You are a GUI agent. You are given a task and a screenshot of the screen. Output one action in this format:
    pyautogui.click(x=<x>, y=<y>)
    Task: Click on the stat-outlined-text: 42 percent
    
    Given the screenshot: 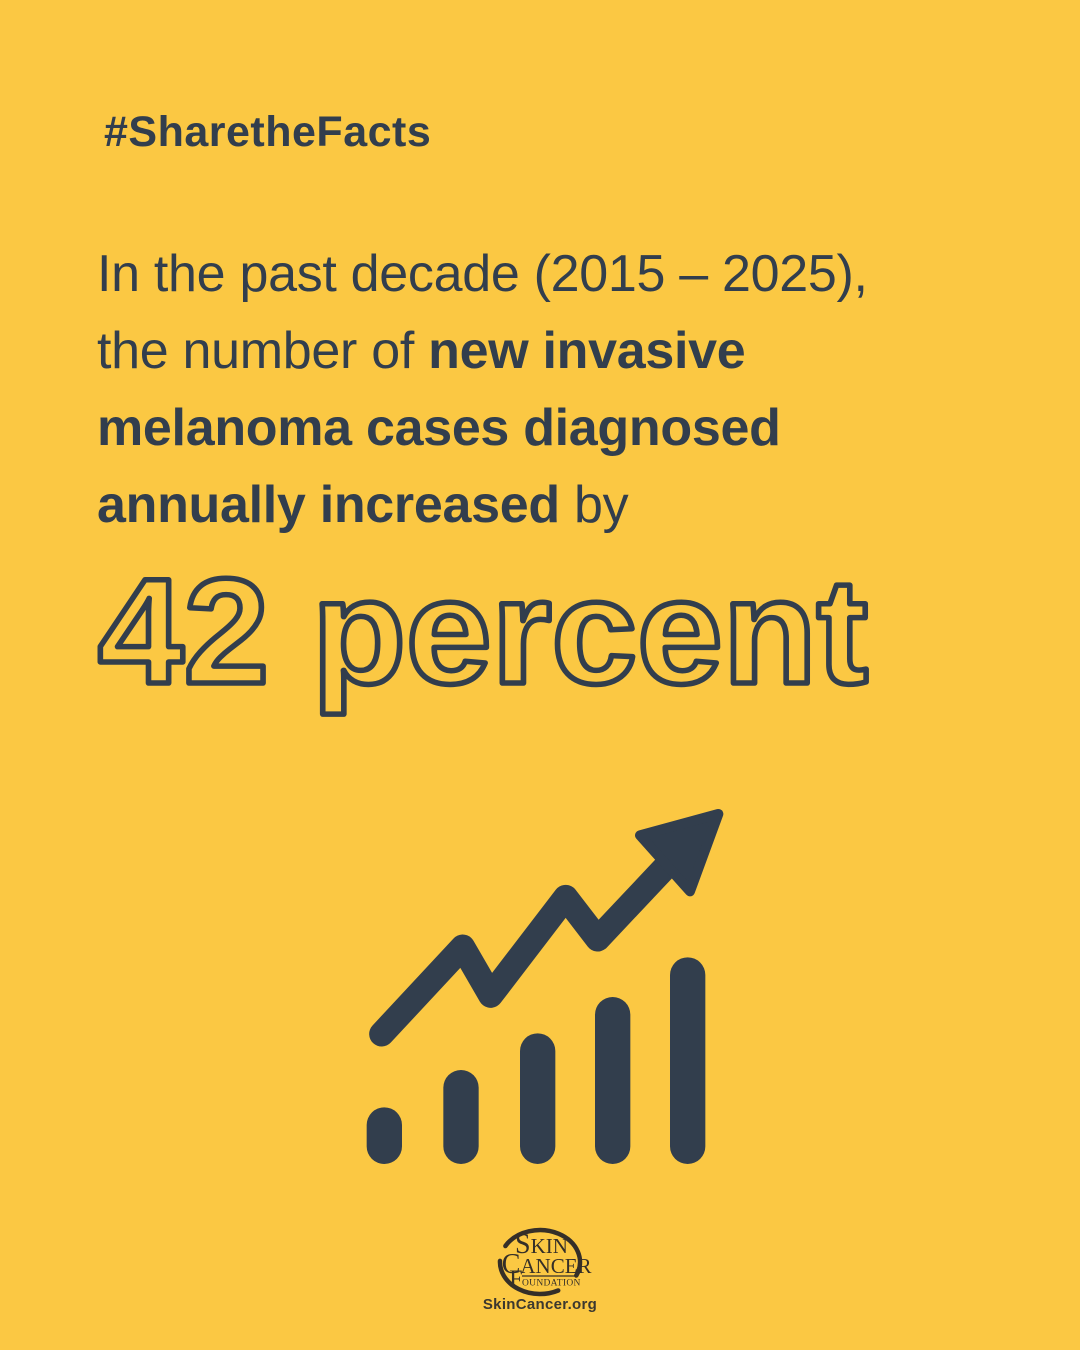 What is the action you would take?
    pyautogui.click(x=483, y=635)
    